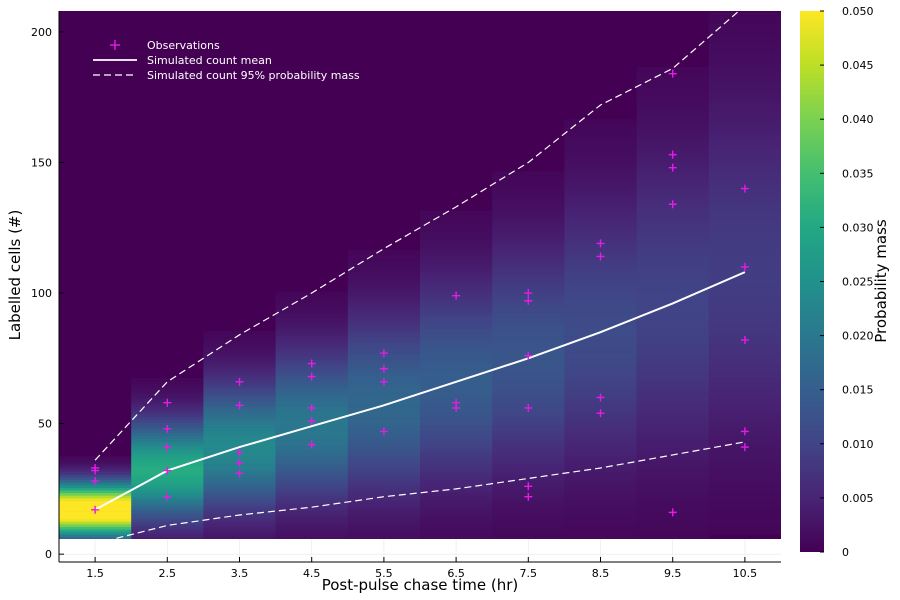 The height and width of the screenshot is (600, 900). What do you see at coordinates (858, 390) in the screenshot?
I see `colorbar-tick-label: 0.015` at bounding box center [858, 390].